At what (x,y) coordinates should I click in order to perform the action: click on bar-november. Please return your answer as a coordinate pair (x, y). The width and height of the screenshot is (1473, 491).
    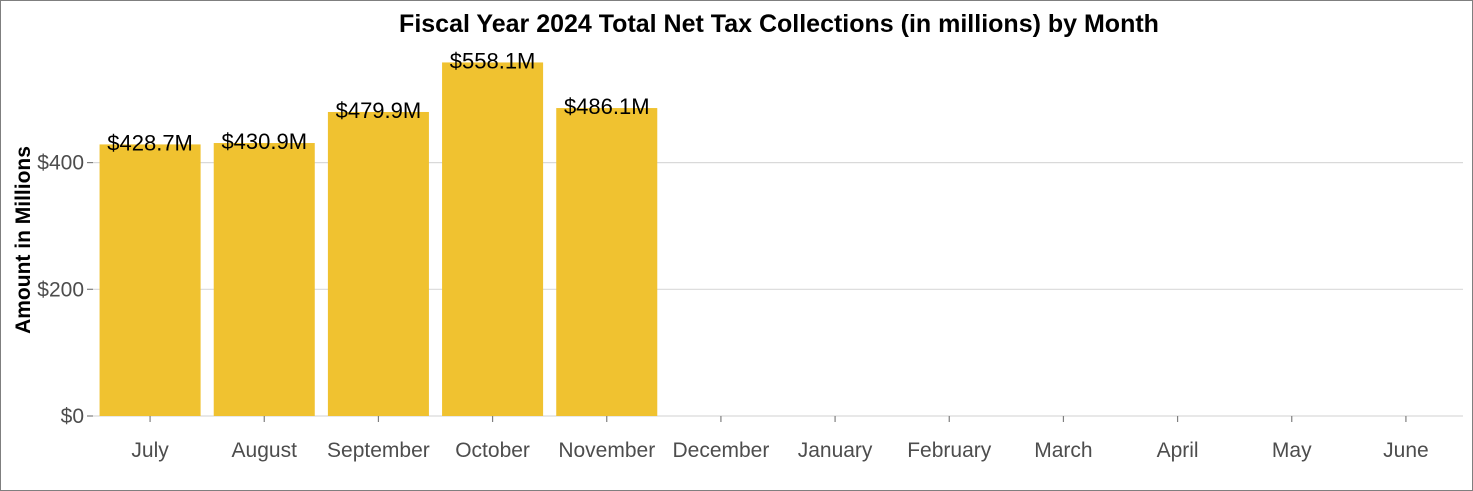
    Looking at the image, I should click on (607, 262).